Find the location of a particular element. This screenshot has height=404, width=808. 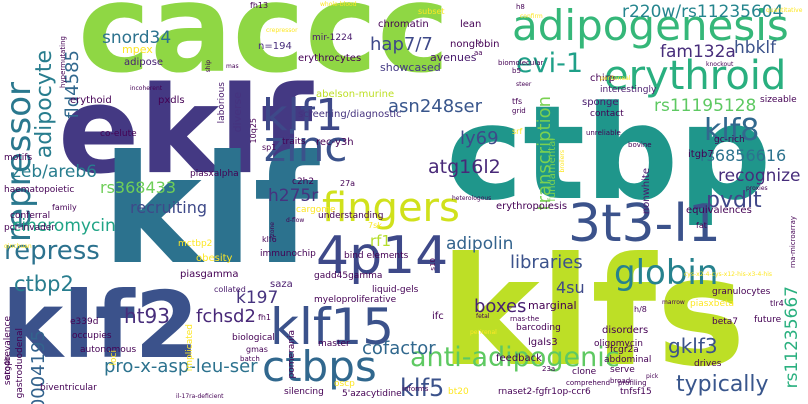

word-bt20: bt20 is located at coordinates (458, 392).